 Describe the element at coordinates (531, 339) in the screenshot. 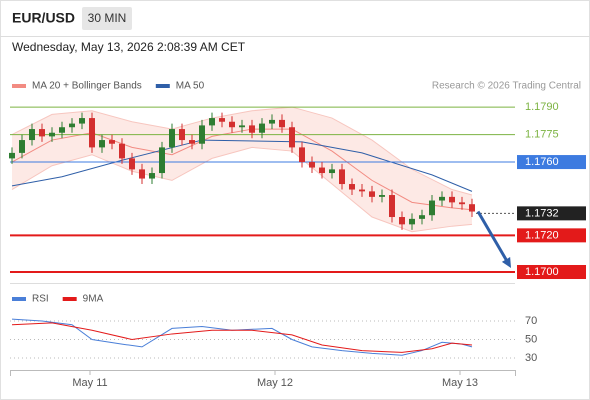

I see `rsi-tick-label: 50` at that location.